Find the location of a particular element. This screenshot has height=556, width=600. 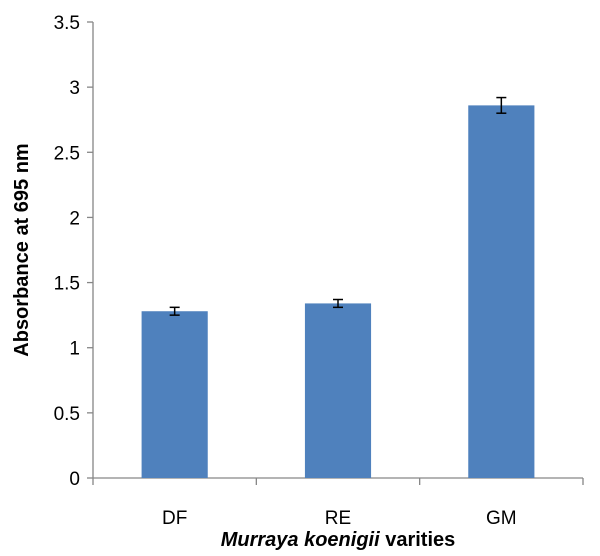

y-tick-label: 2.5 is located at coordinates (67, 153).